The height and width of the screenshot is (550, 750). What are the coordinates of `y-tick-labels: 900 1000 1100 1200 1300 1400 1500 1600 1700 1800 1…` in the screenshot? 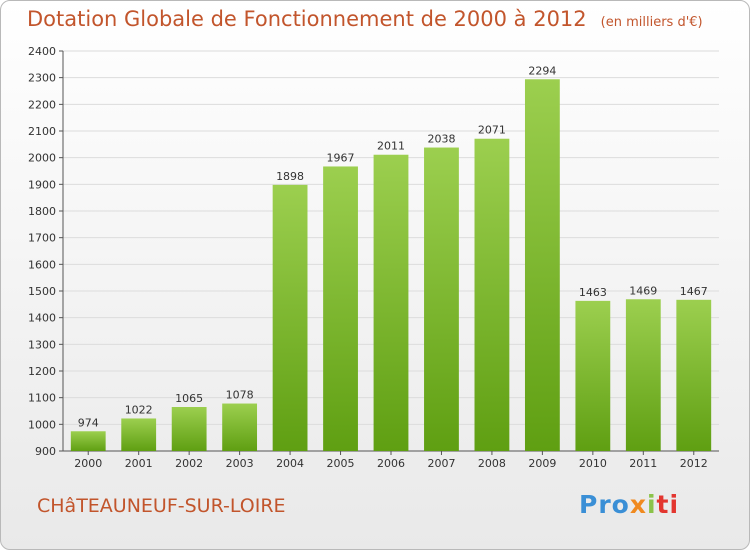 It's located at (42, 251).